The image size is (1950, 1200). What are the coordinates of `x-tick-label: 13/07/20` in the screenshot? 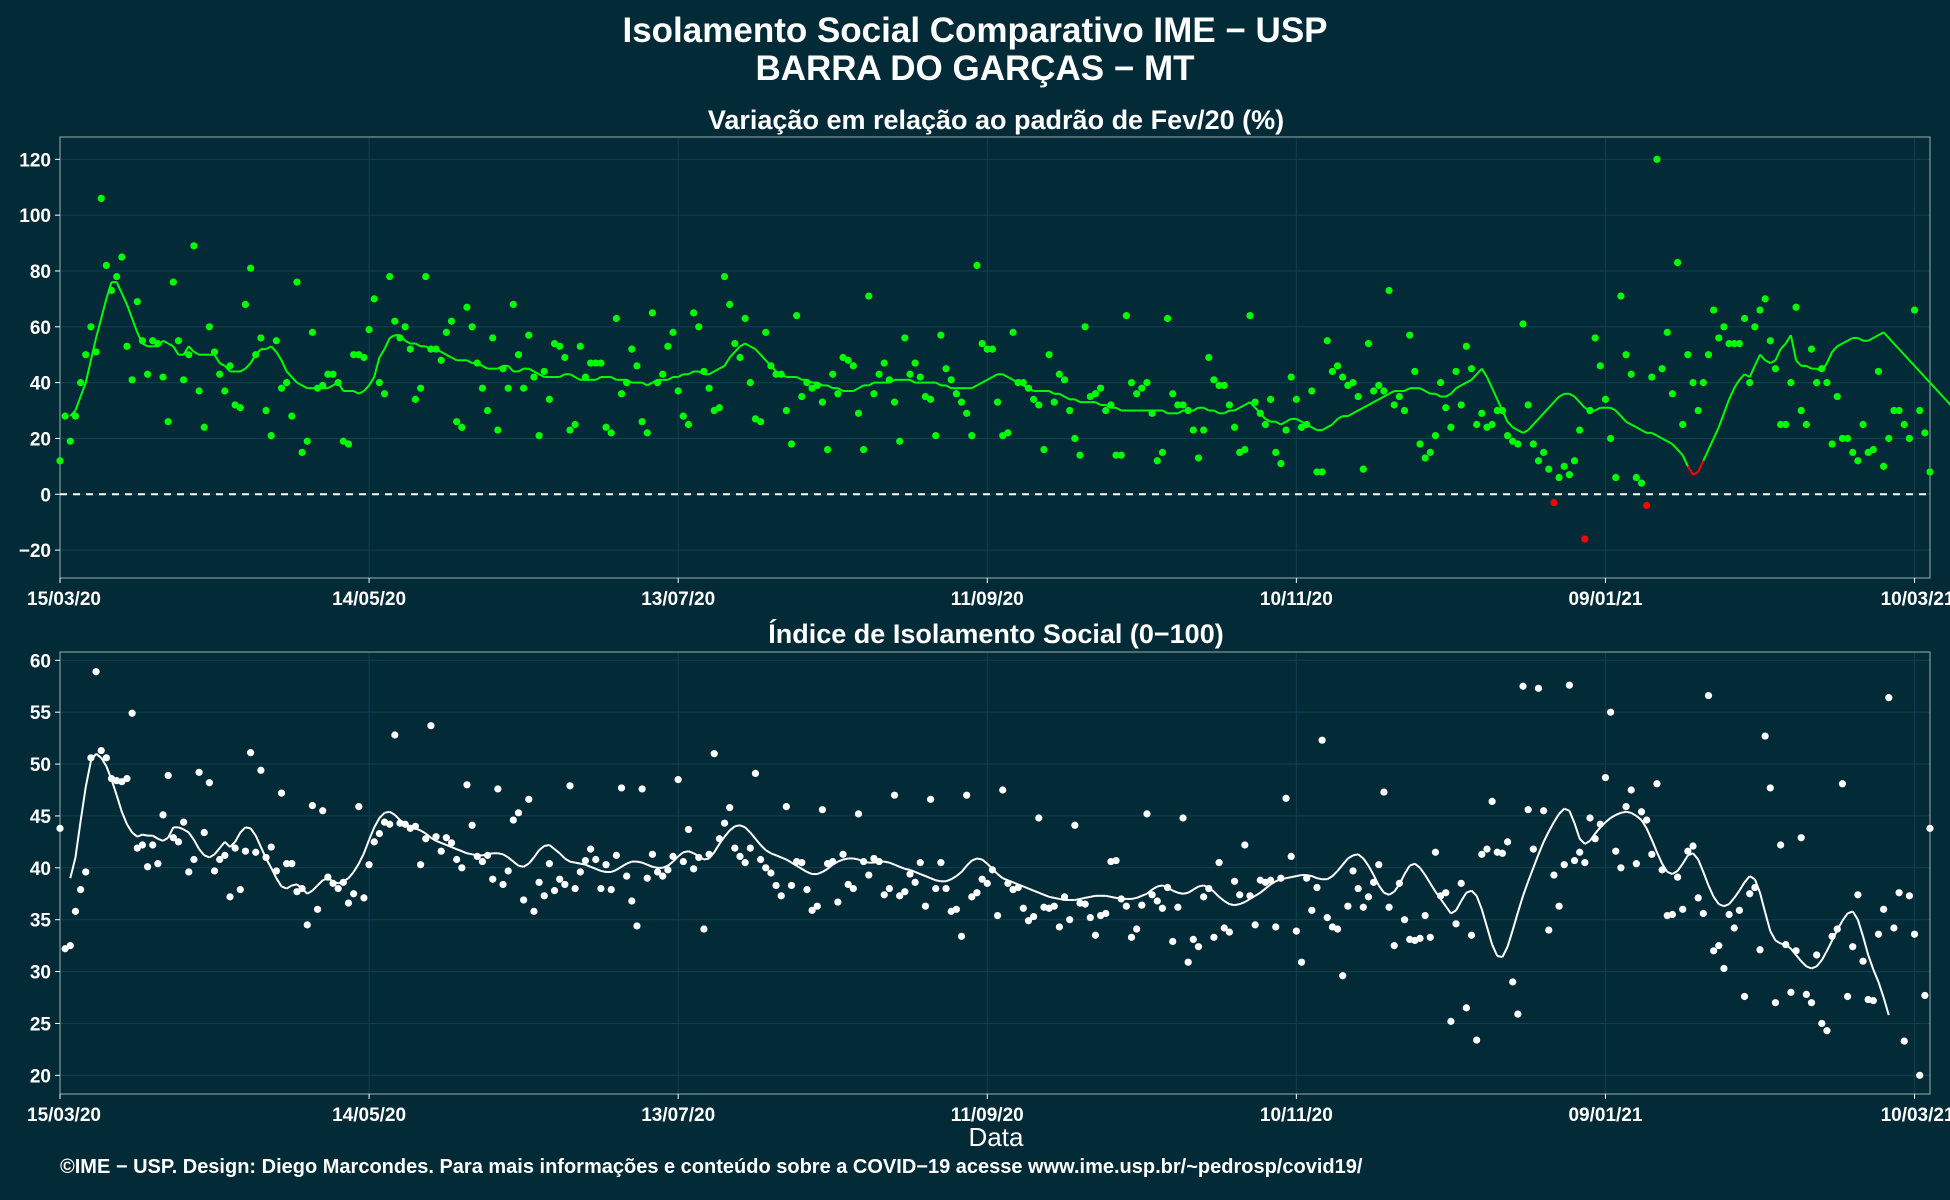 It's located at (678, 1115).